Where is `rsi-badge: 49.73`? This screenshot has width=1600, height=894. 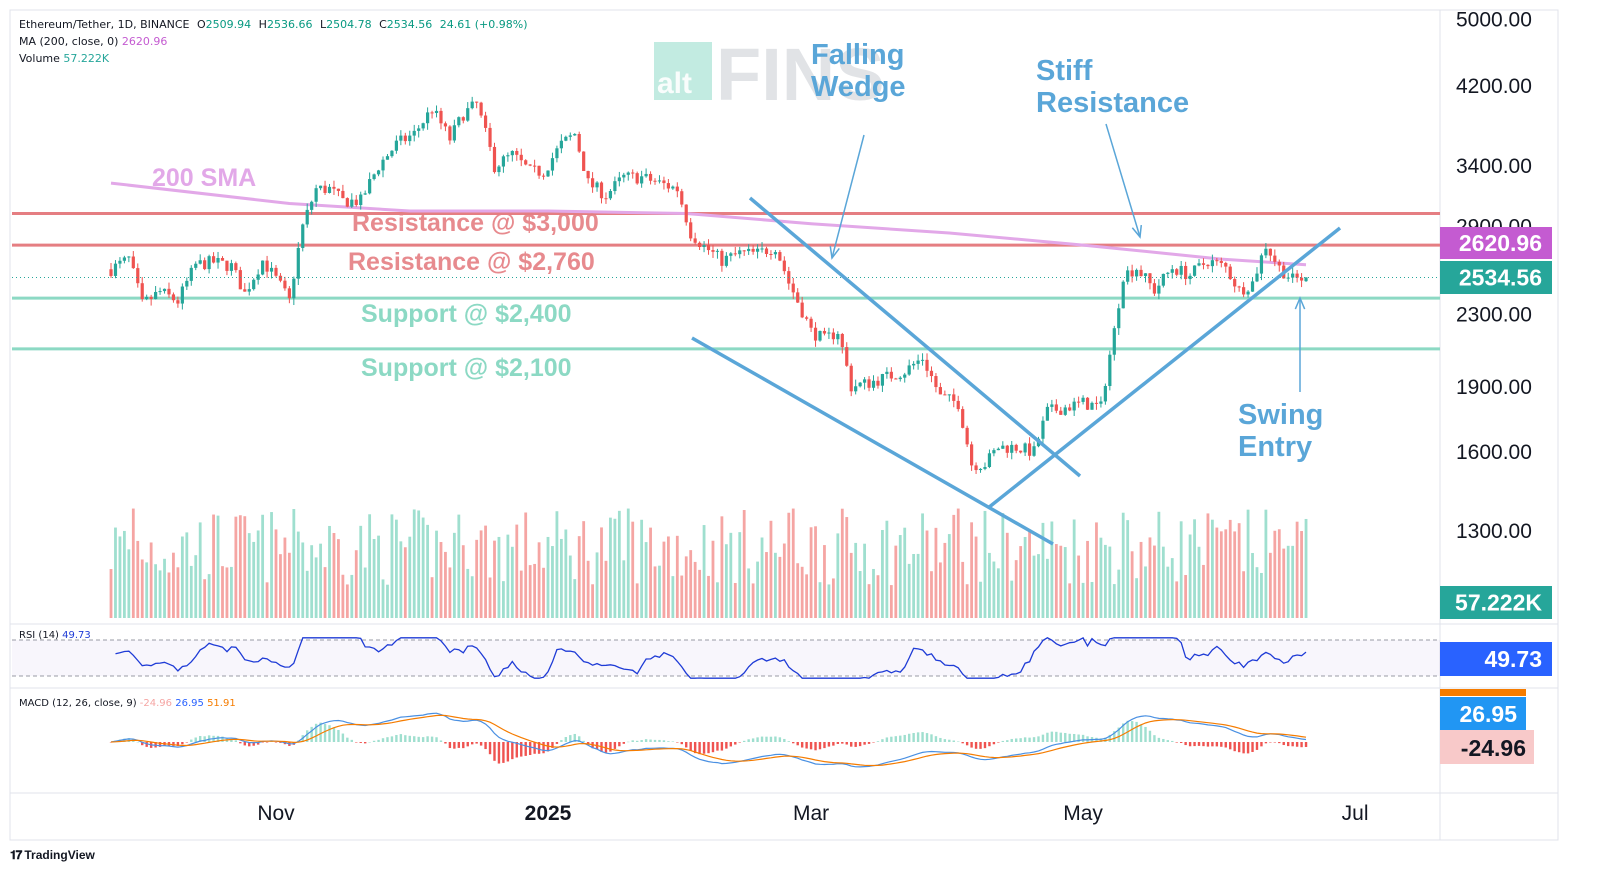
rsi-badge: 49.73 is located at coordinates (1496, 659).